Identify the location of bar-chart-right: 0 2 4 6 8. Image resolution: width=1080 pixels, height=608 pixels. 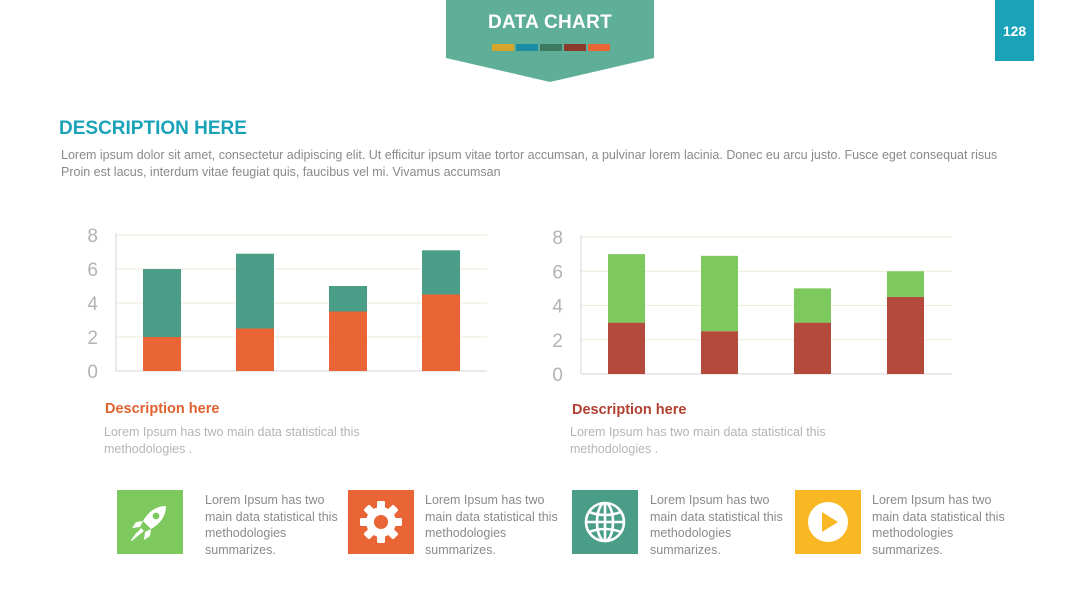
(752, 307).